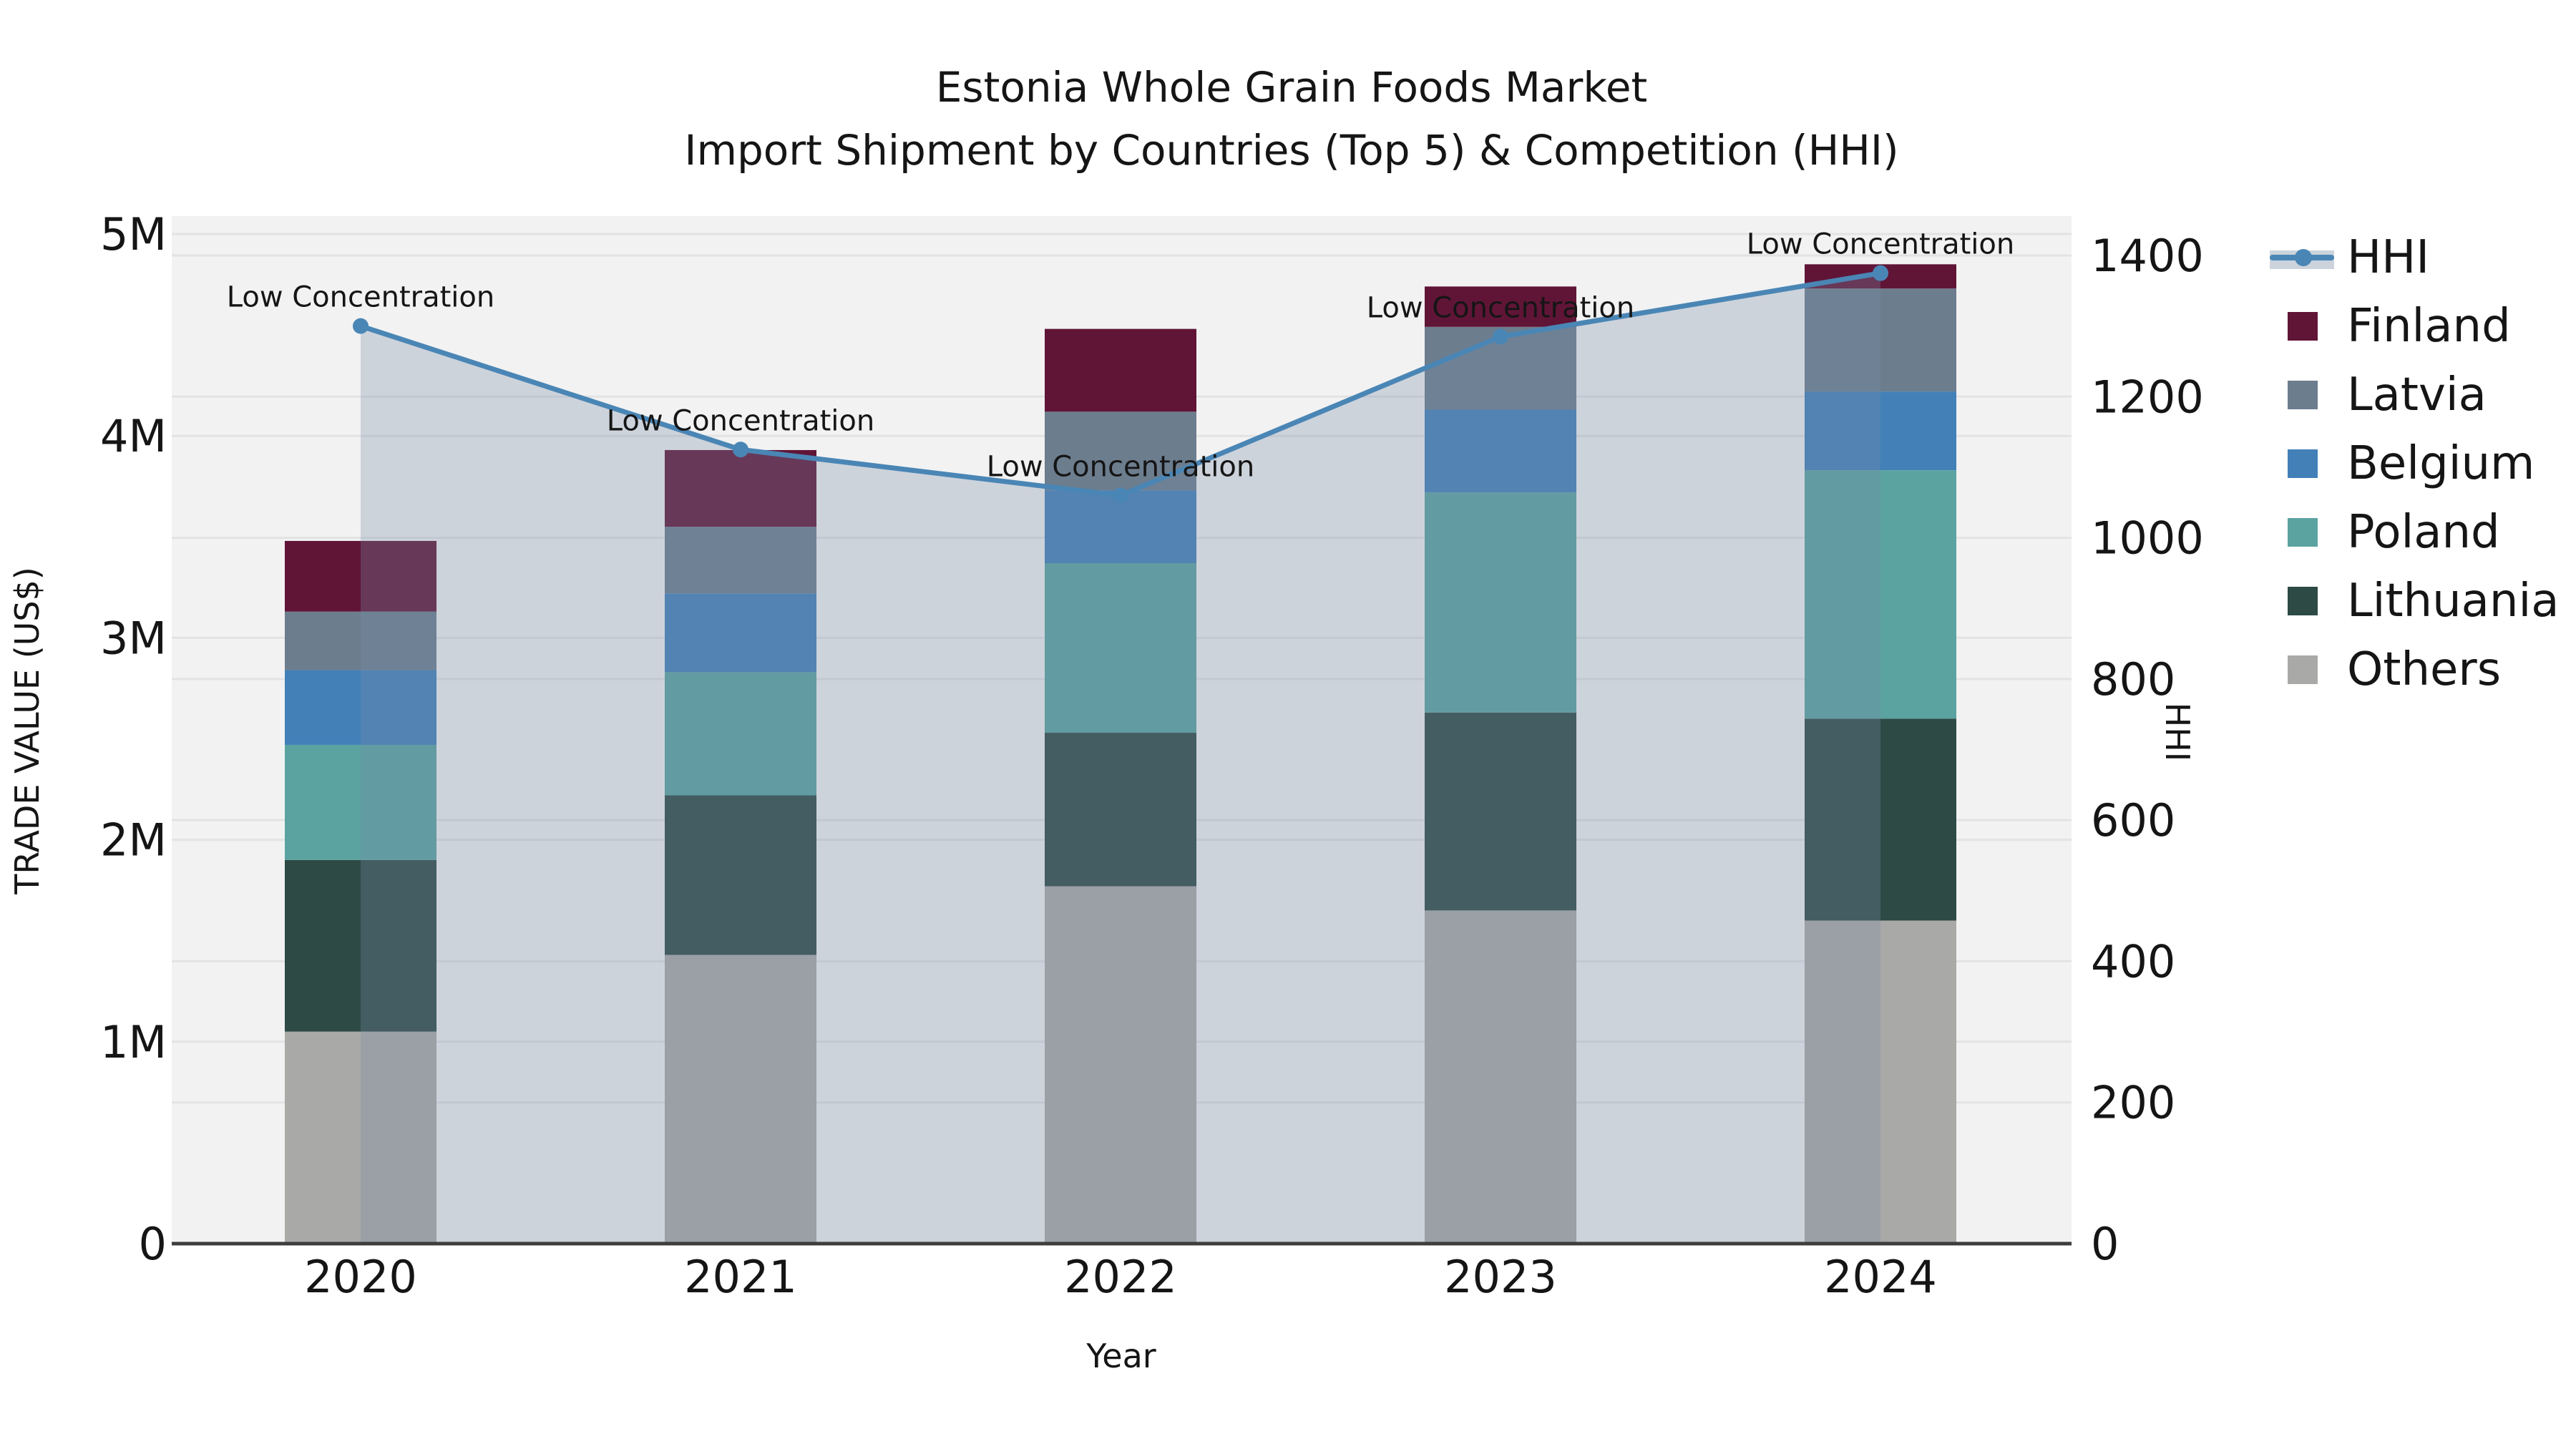  Describe the element at coordinates (740, 875) in the screenshot. I see `bar-segment-lithuania-2021` at that location.